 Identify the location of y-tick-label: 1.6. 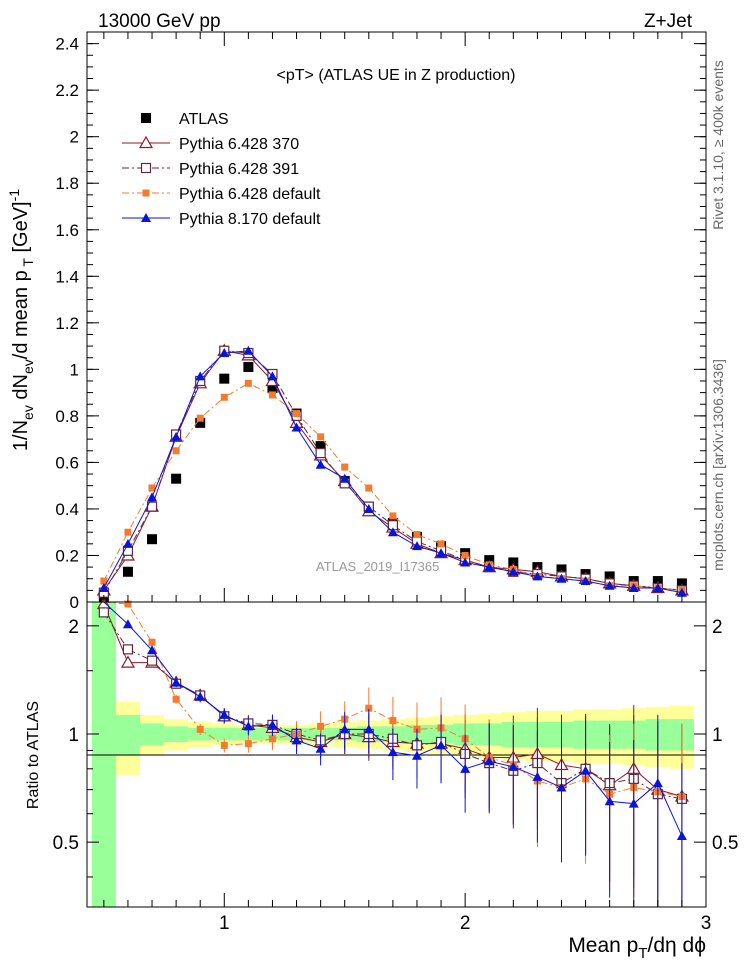
(67, 230).